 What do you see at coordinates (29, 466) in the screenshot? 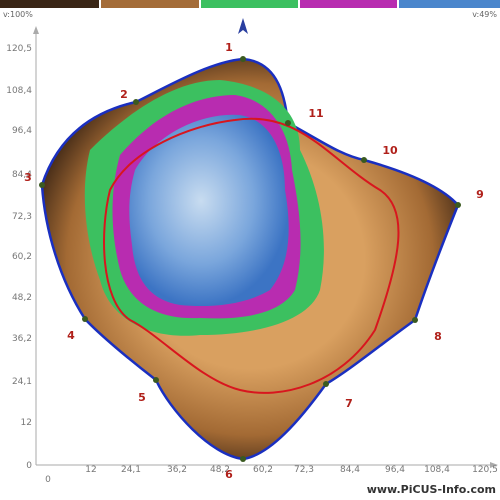
I see `y-tick-label: 0` at bounding box center [29, 466].